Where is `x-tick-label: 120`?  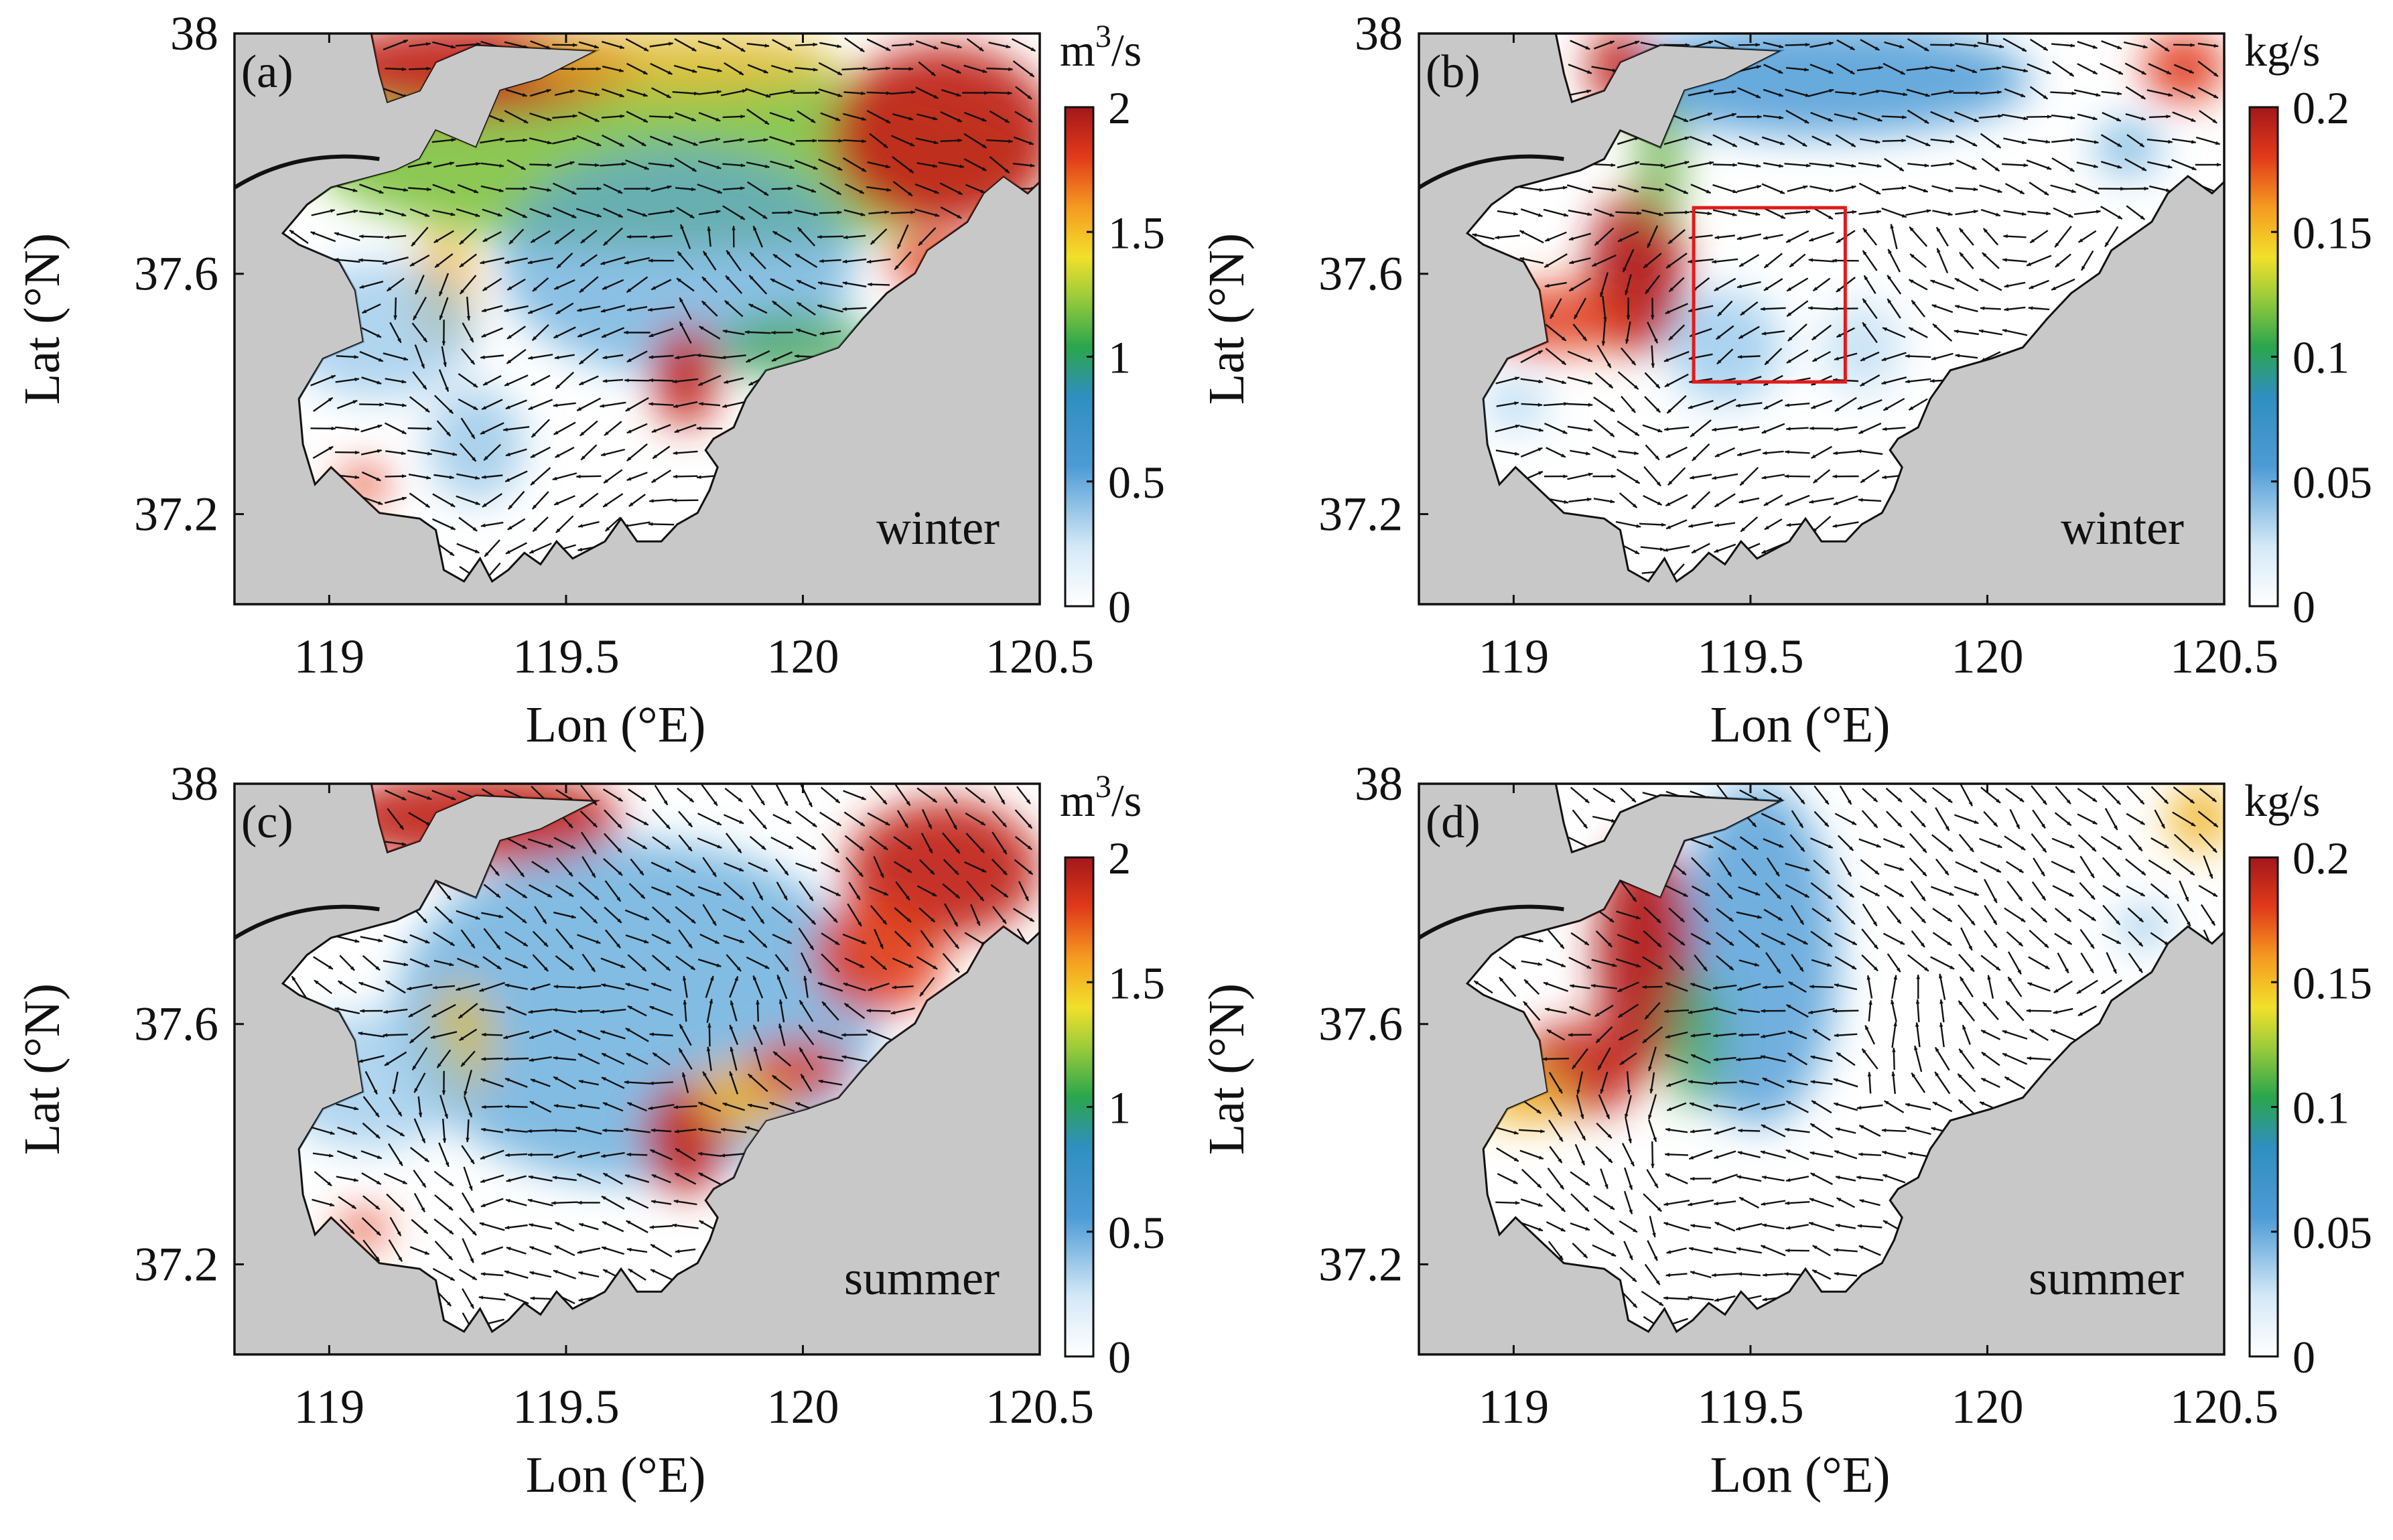
x-tick-label: 120 is located at coordinates (1987, 1407).